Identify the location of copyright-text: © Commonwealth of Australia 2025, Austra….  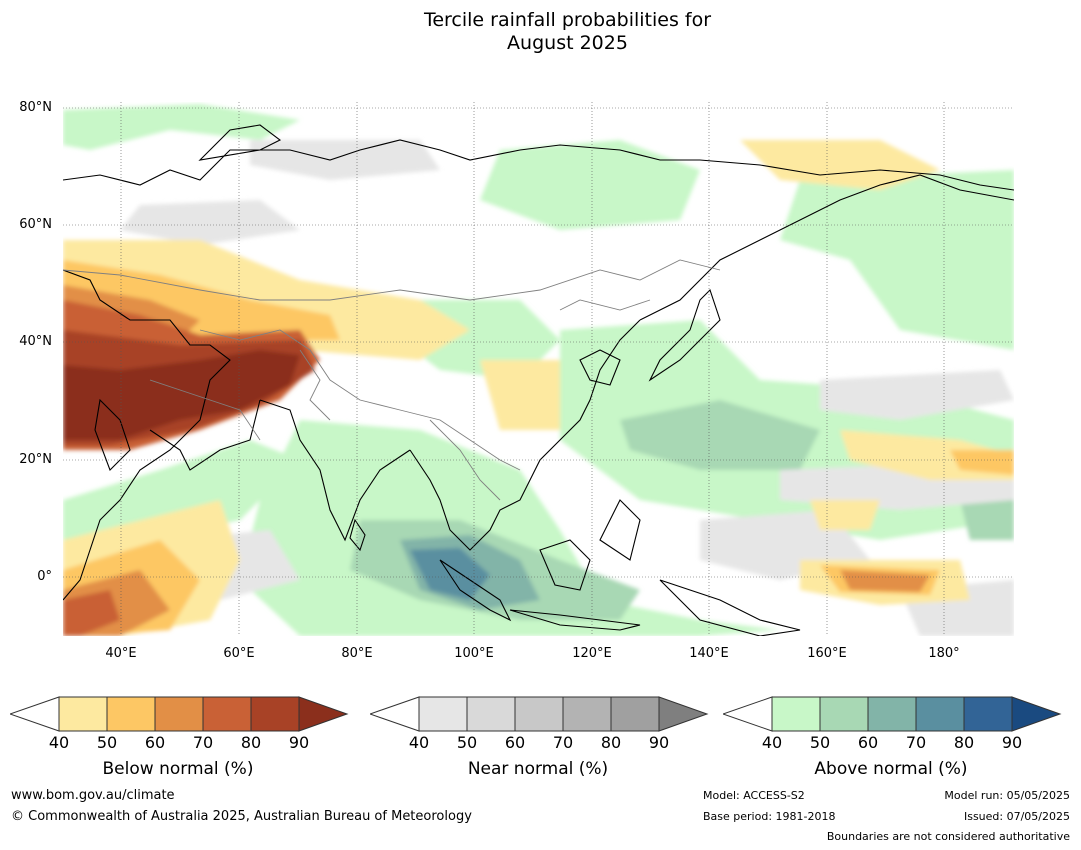
(241, 816).